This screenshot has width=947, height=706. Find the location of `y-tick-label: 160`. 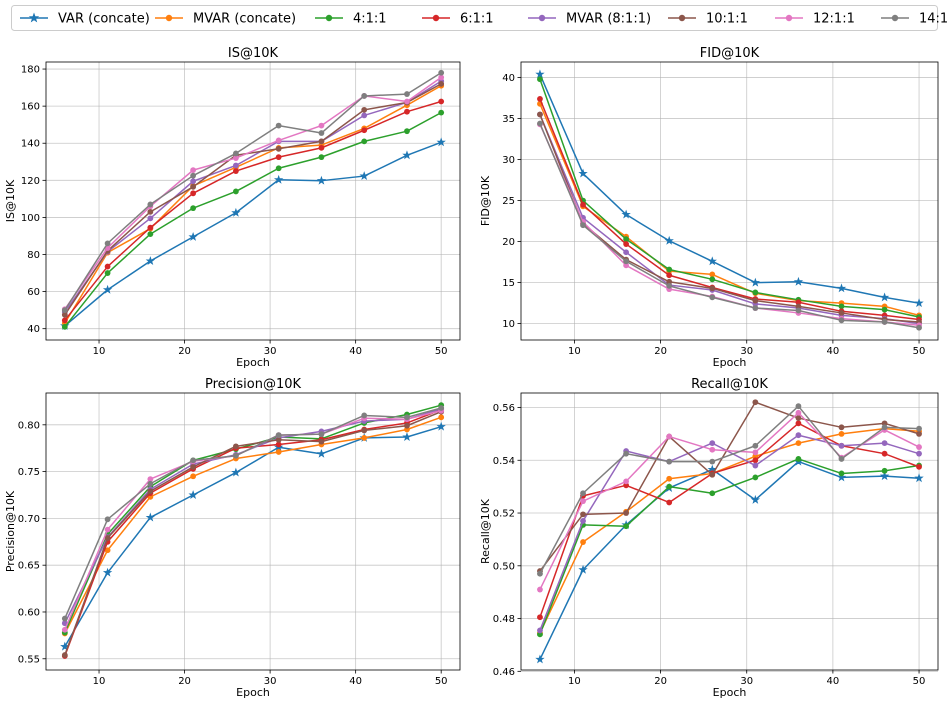

y-tick-label: 160 is located at coordinates (30, 107).